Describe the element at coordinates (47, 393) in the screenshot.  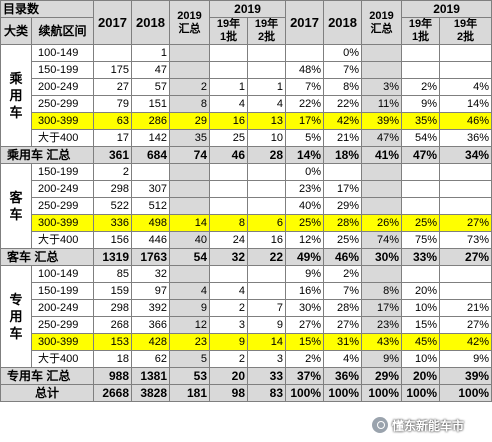
I see `total-label: 总计` at that location.